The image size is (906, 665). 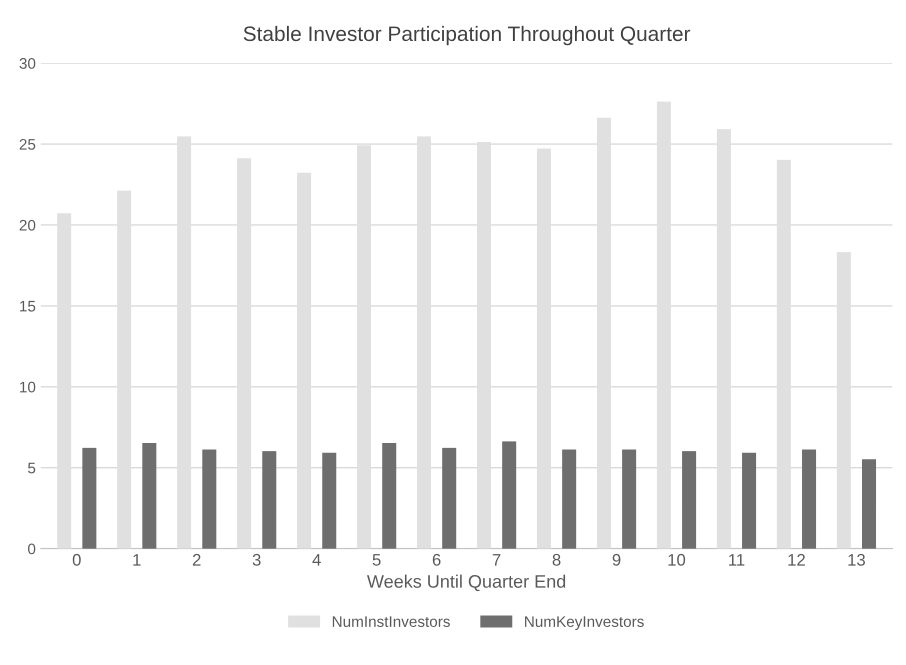 What do you see at coordinates (736, 560) in the screenshot?
I see `x-tick-label: 11` at bounding box center [736, 560].